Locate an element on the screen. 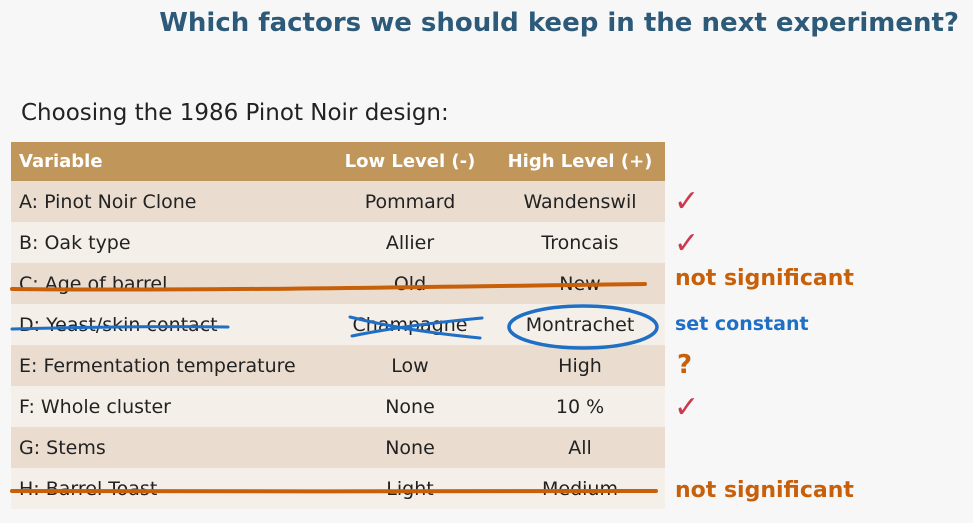  table-row: E: Fermentation temperature Low High is located at coordinates (338, 365).